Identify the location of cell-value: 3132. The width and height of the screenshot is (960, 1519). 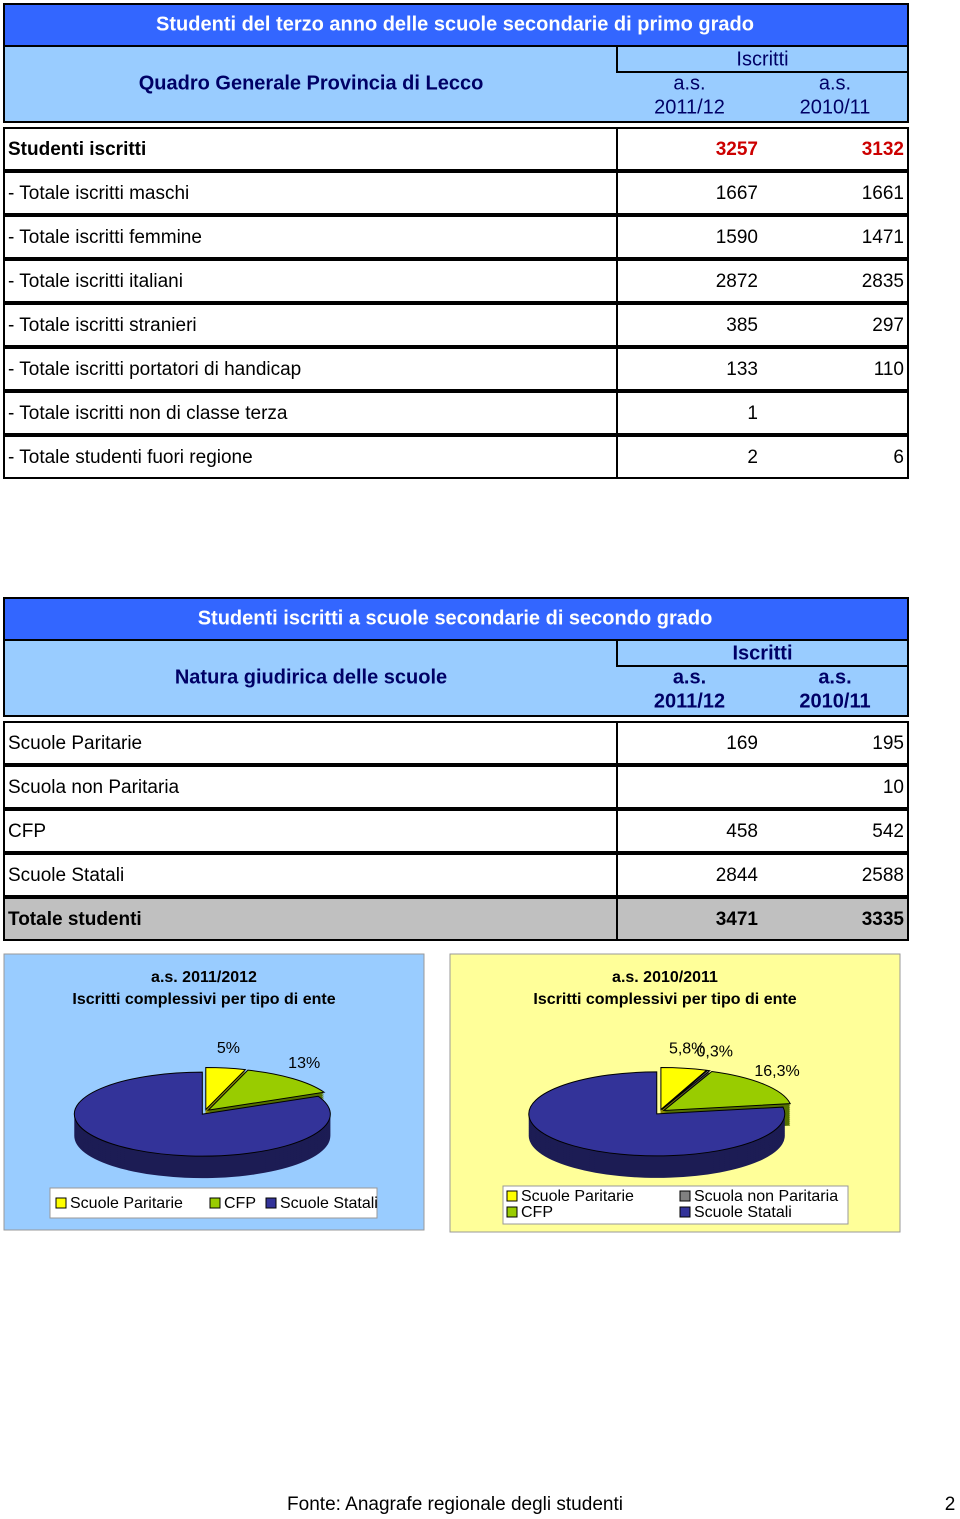
(883, 149).